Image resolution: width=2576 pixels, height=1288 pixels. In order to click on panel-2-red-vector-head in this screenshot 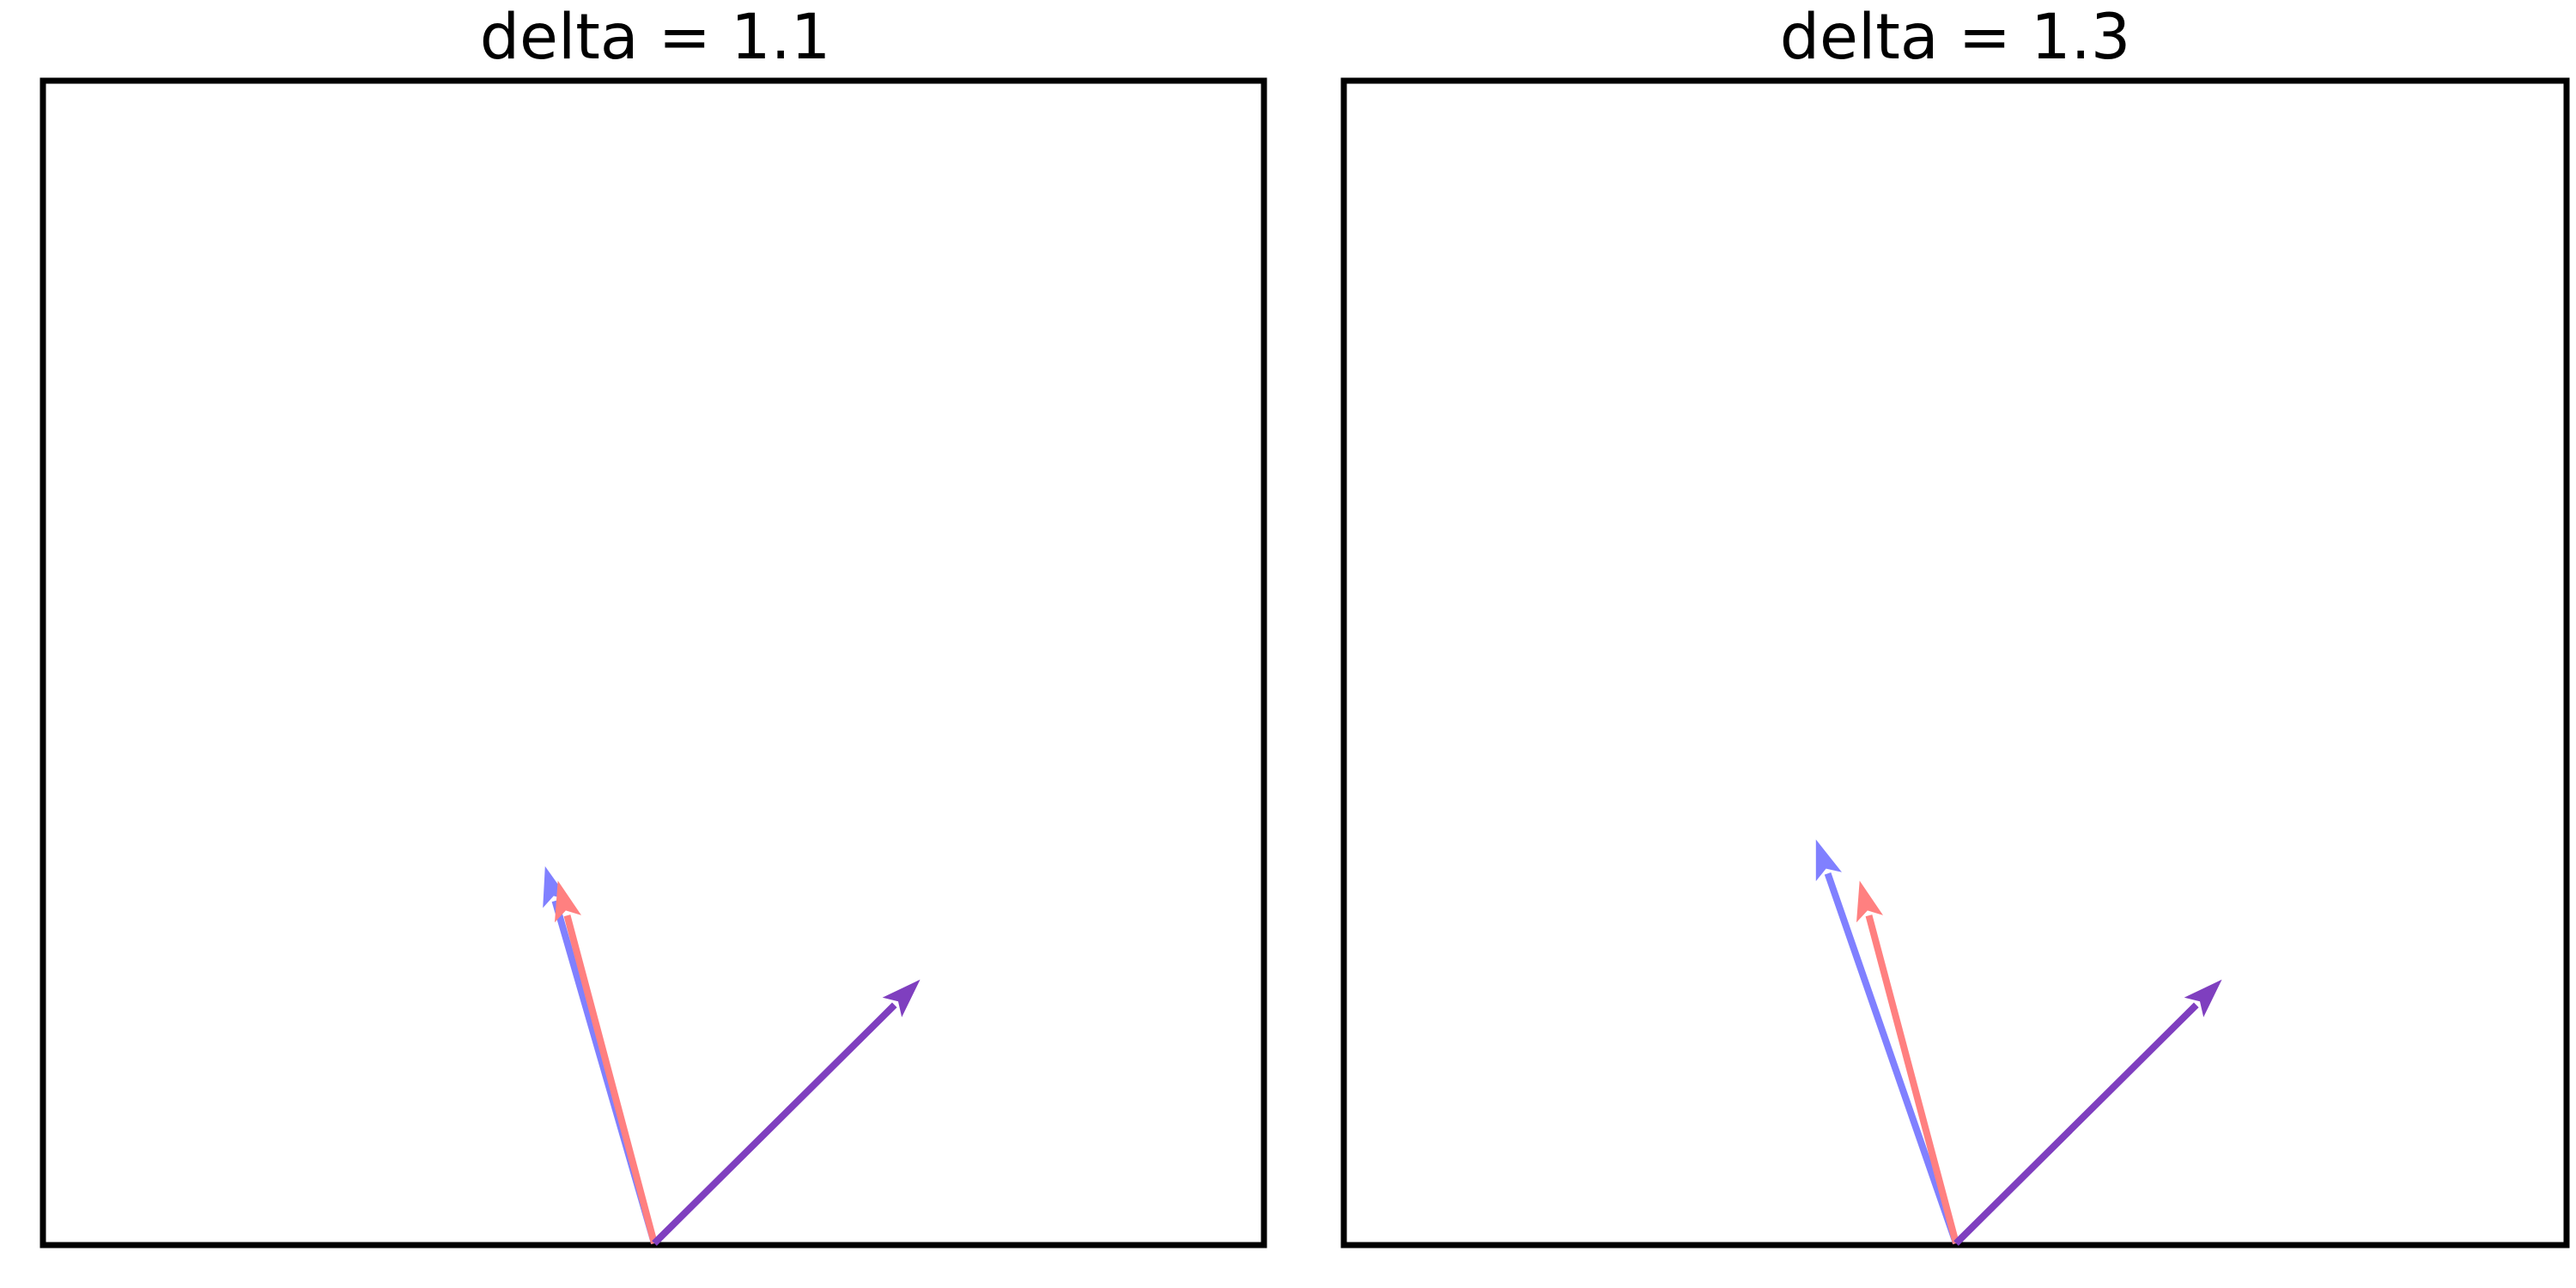, I will do `click(1870, 902)`.